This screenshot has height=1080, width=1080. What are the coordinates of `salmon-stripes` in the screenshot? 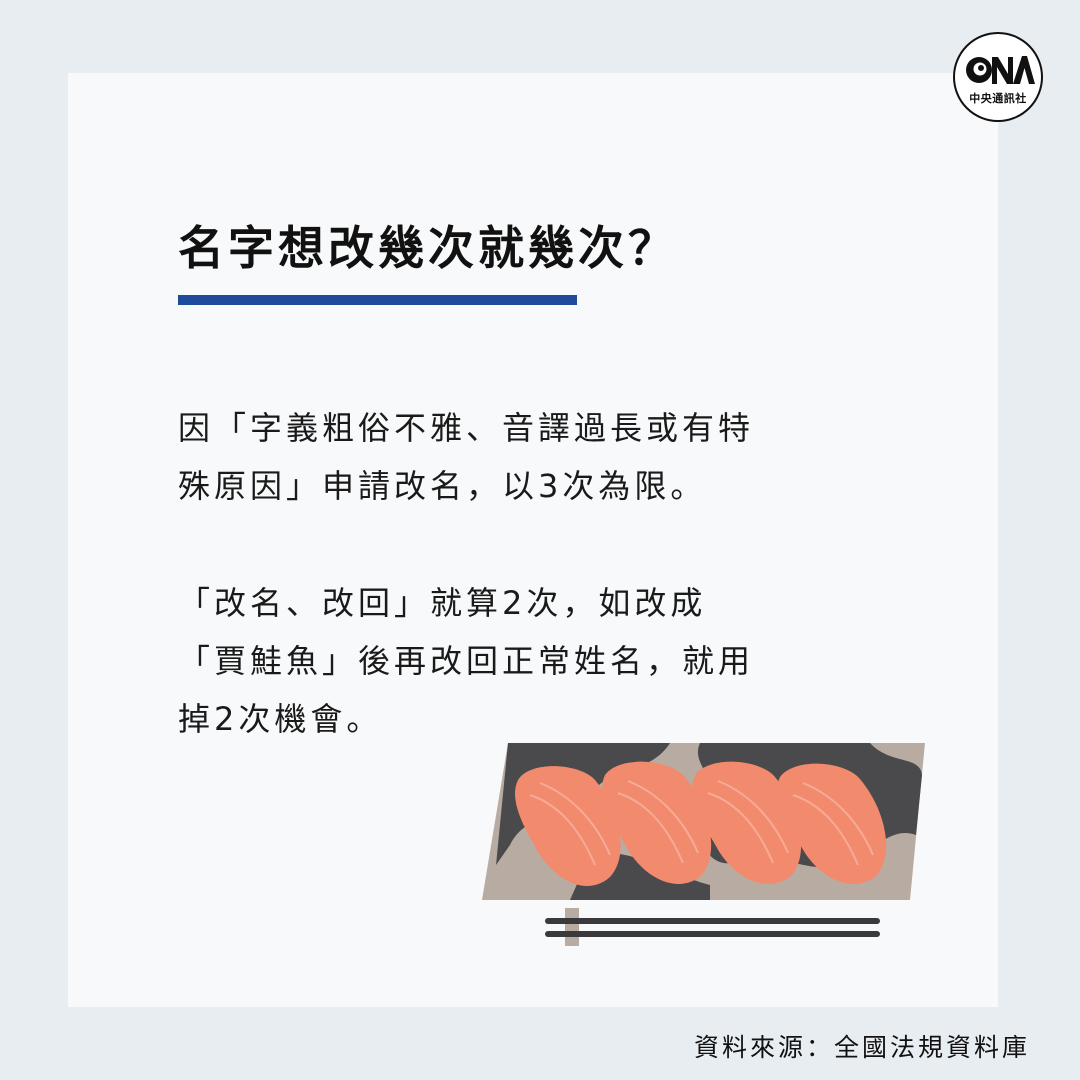 It's located at (701, 823).